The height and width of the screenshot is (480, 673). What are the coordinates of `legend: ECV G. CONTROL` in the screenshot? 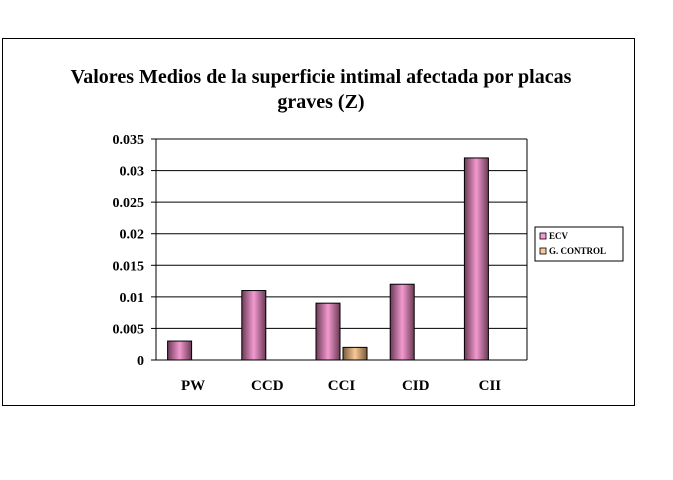 It's located at (579, 244).